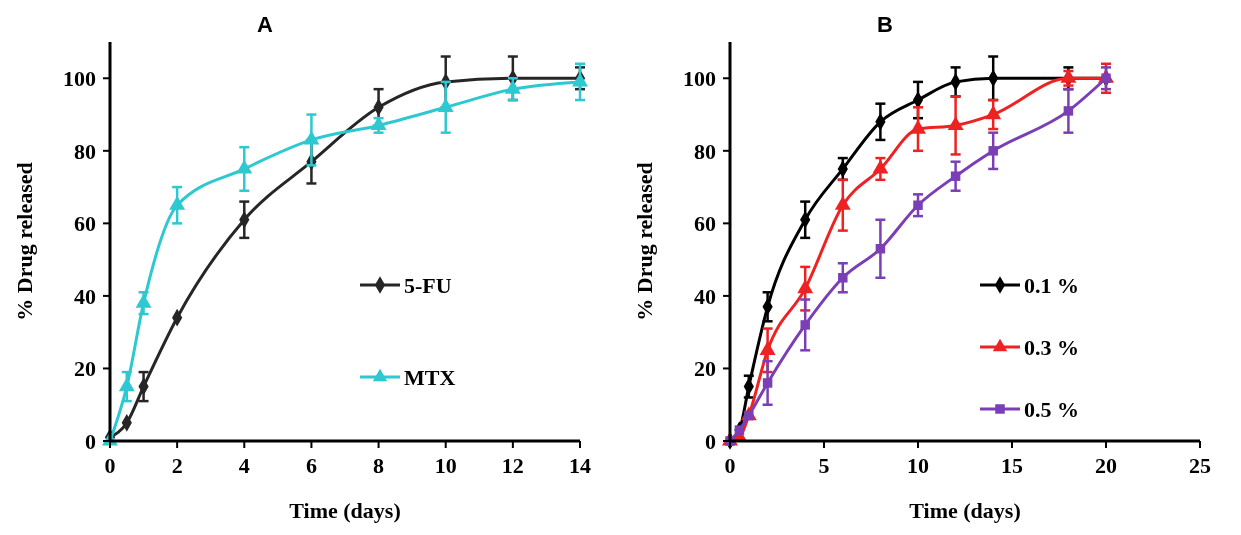 This screenshot has height=535, width=1241. What do you see at coordinates (885, 24) in the screenshot?
I see `chart-title: B` at bounding box center [885, 24].